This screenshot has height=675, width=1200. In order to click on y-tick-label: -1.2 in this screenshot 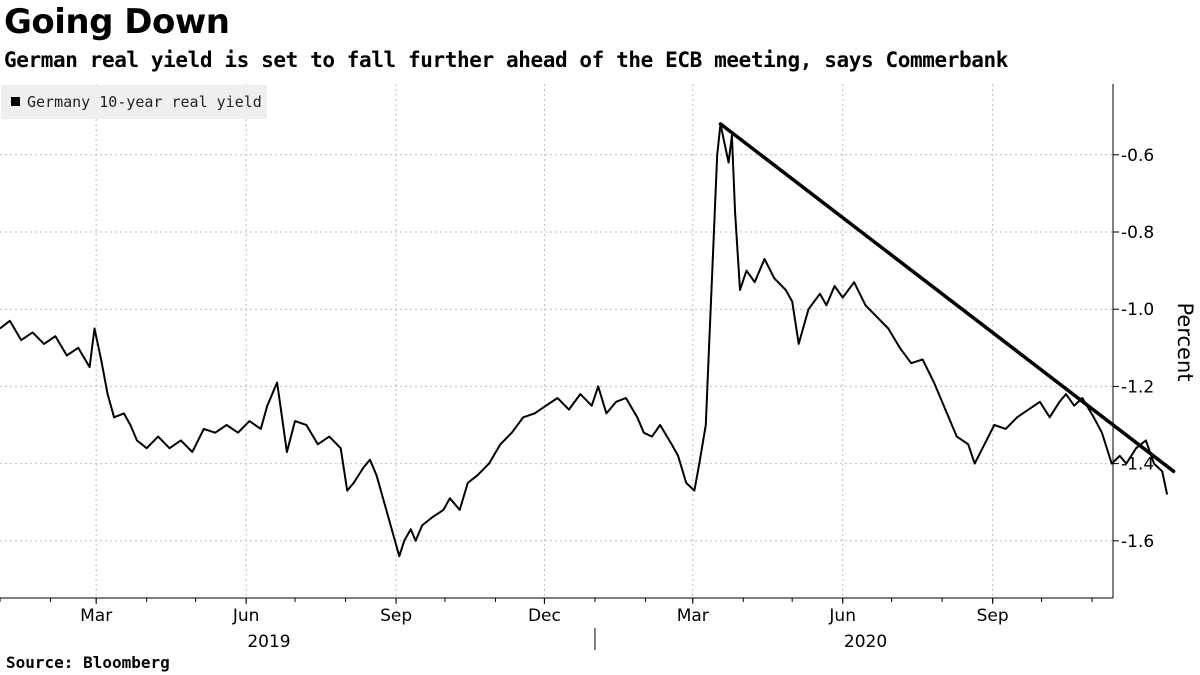, I will do `click(1137, 387)`.